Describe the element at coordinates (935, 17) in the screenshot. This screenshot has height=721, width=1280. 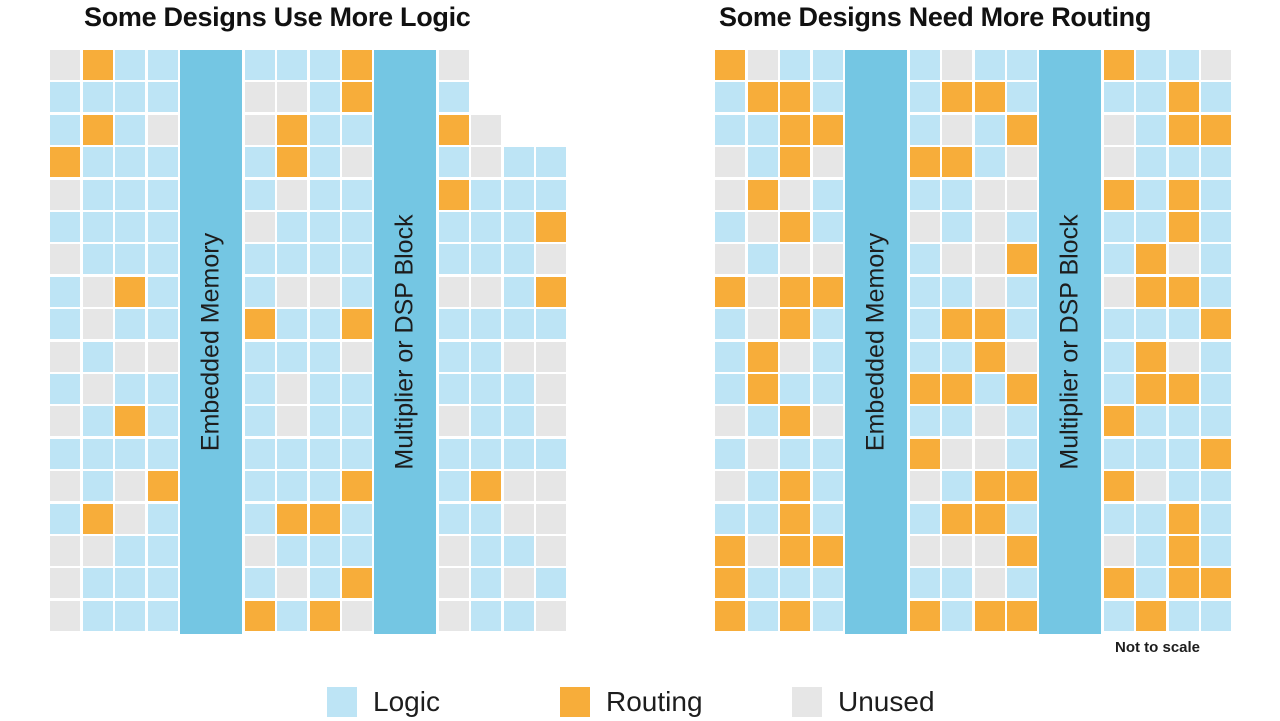
I see `right-title: Some Designs Need More Routing` at that location.